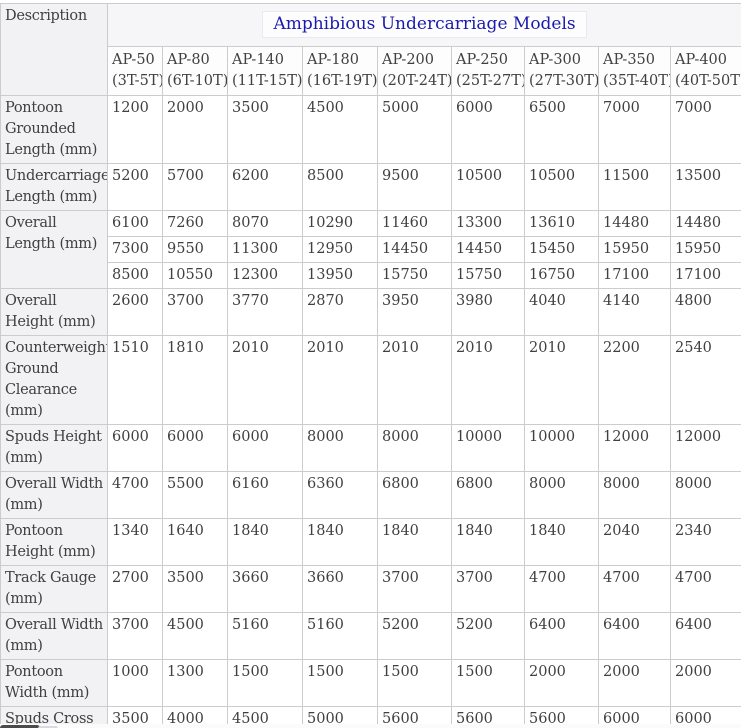 The image size is (741, 728). I want to click on value-cell: 2040, so click(634, 542).